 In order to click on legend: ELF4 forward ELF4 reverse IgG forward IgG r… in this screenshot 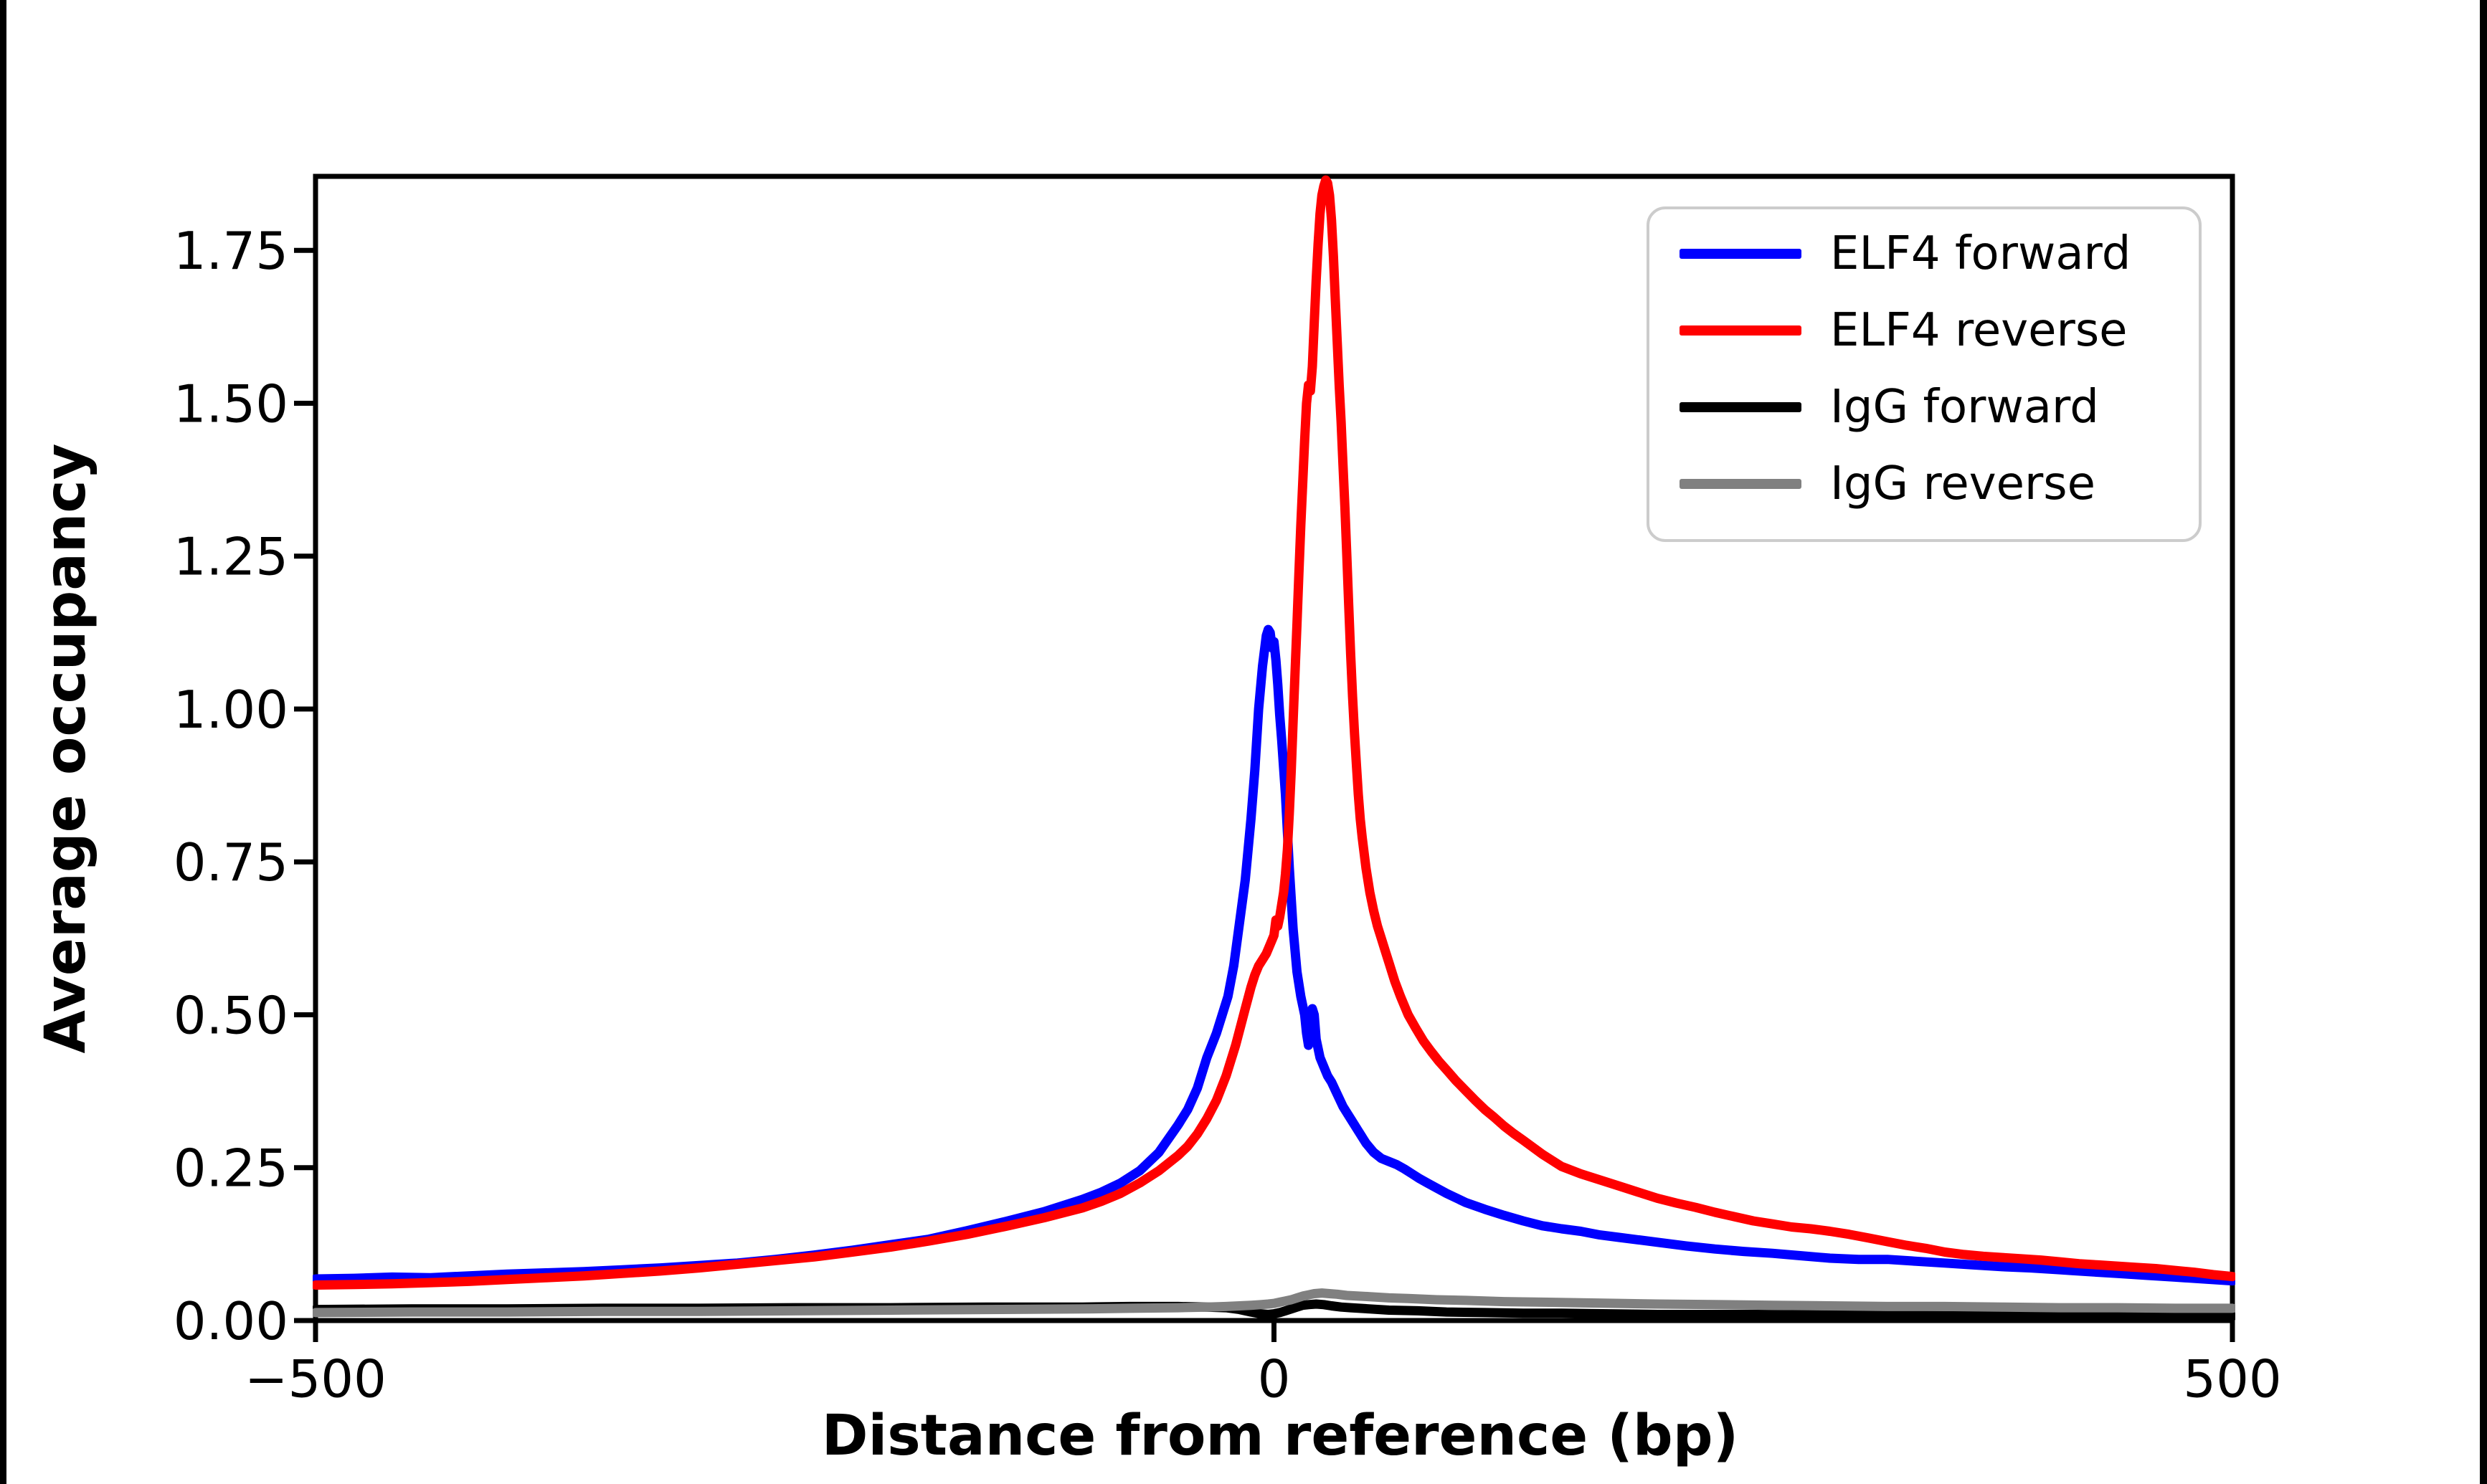, I will do `click(1925, 374)`.